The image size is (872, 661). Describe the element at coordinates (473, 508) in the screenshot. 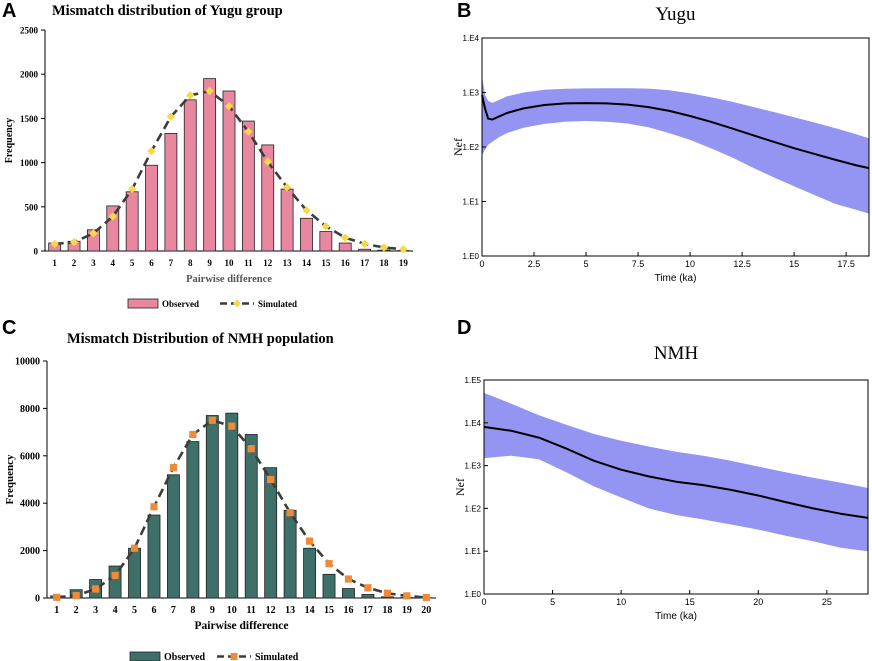

I see `y-tick-label: 1.E2` at that location.